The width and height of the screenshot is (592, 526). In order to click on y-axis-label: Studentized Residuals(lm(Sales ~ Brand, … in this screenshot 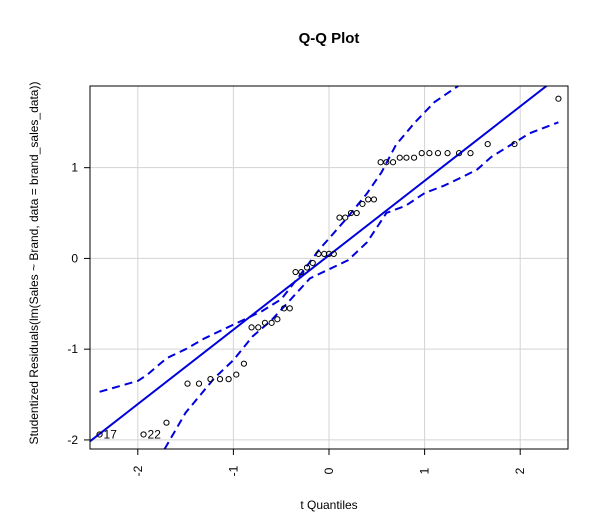, I will do `click(34, 263)`.